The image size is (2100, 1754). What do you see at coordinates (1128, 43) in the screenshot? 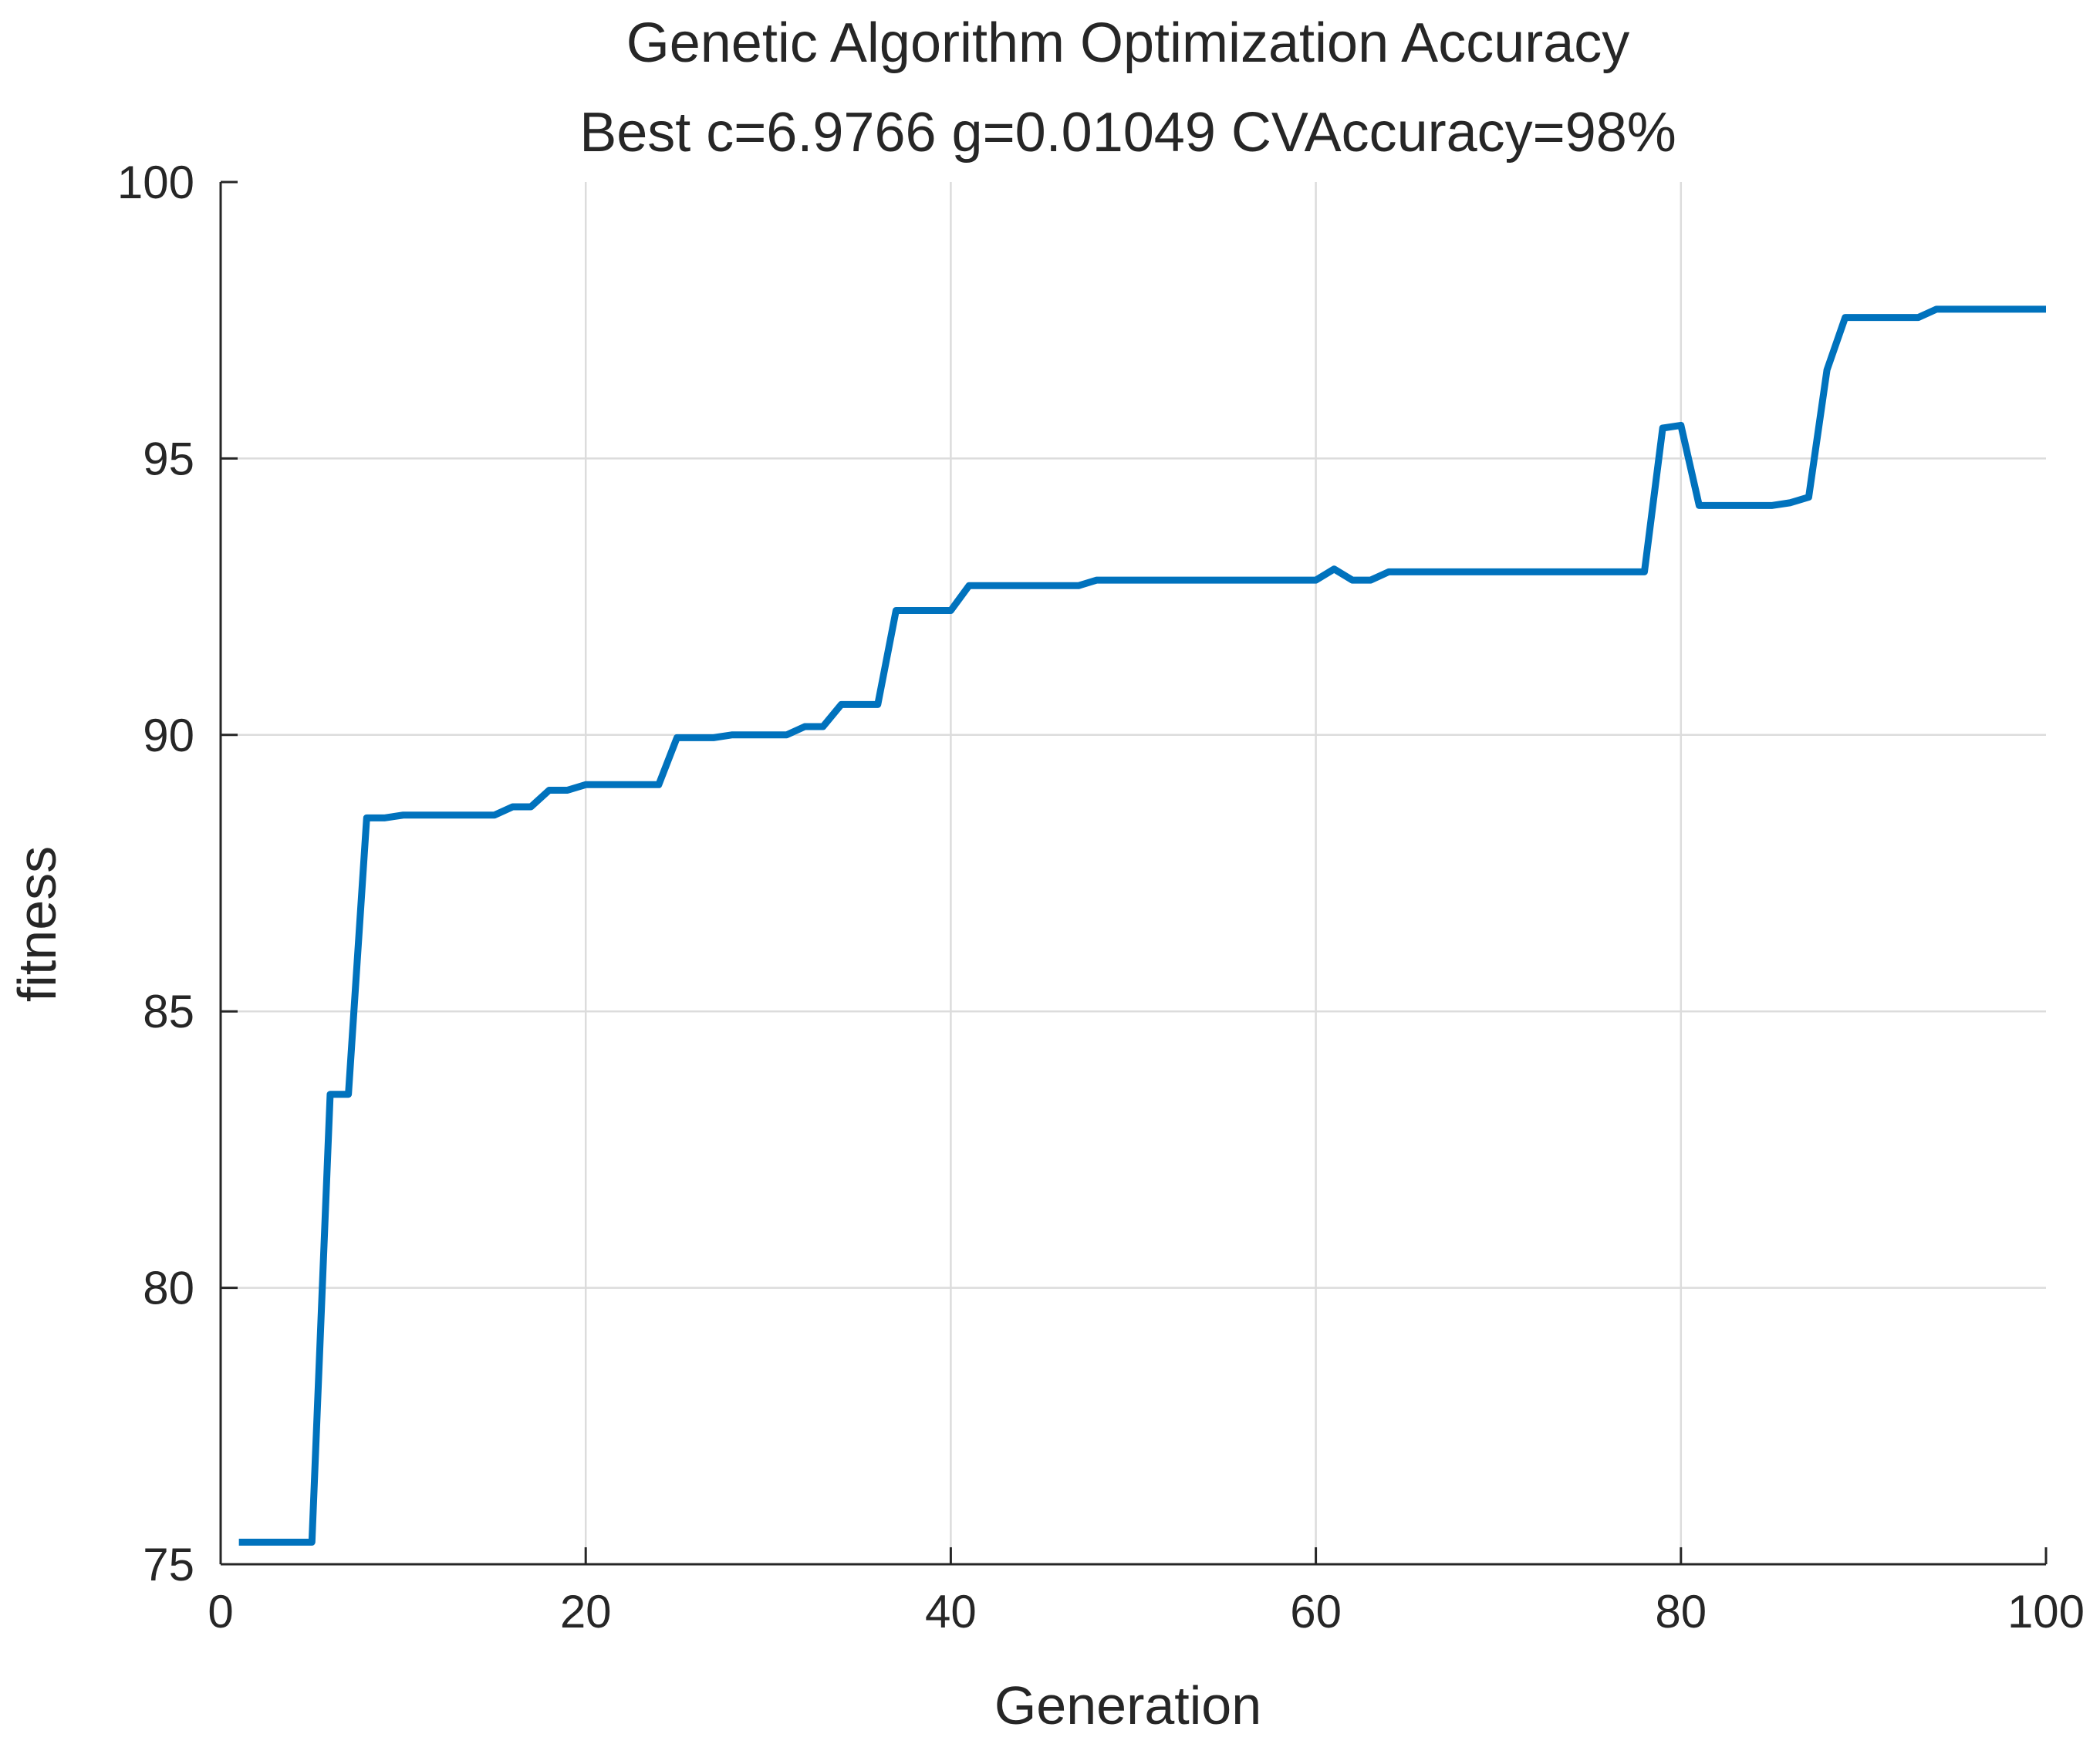
I see `chart-title: Genetic Algorithm Optimization Accuracy` at bounding box center [1128, 43].